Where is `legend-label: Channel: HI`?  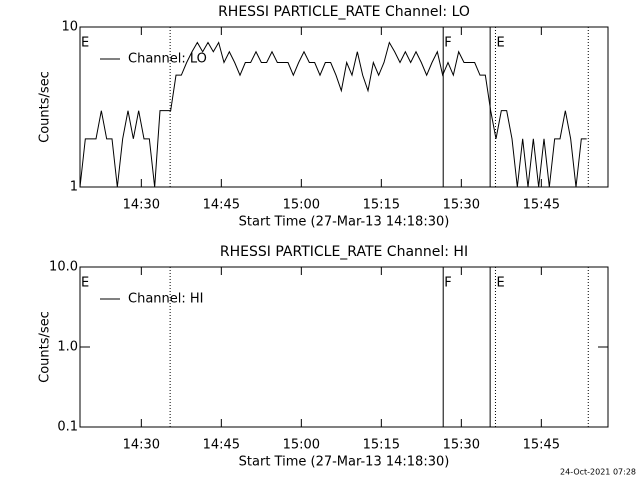 legend-label: Channel: HI is located at coordinates (166, 299).